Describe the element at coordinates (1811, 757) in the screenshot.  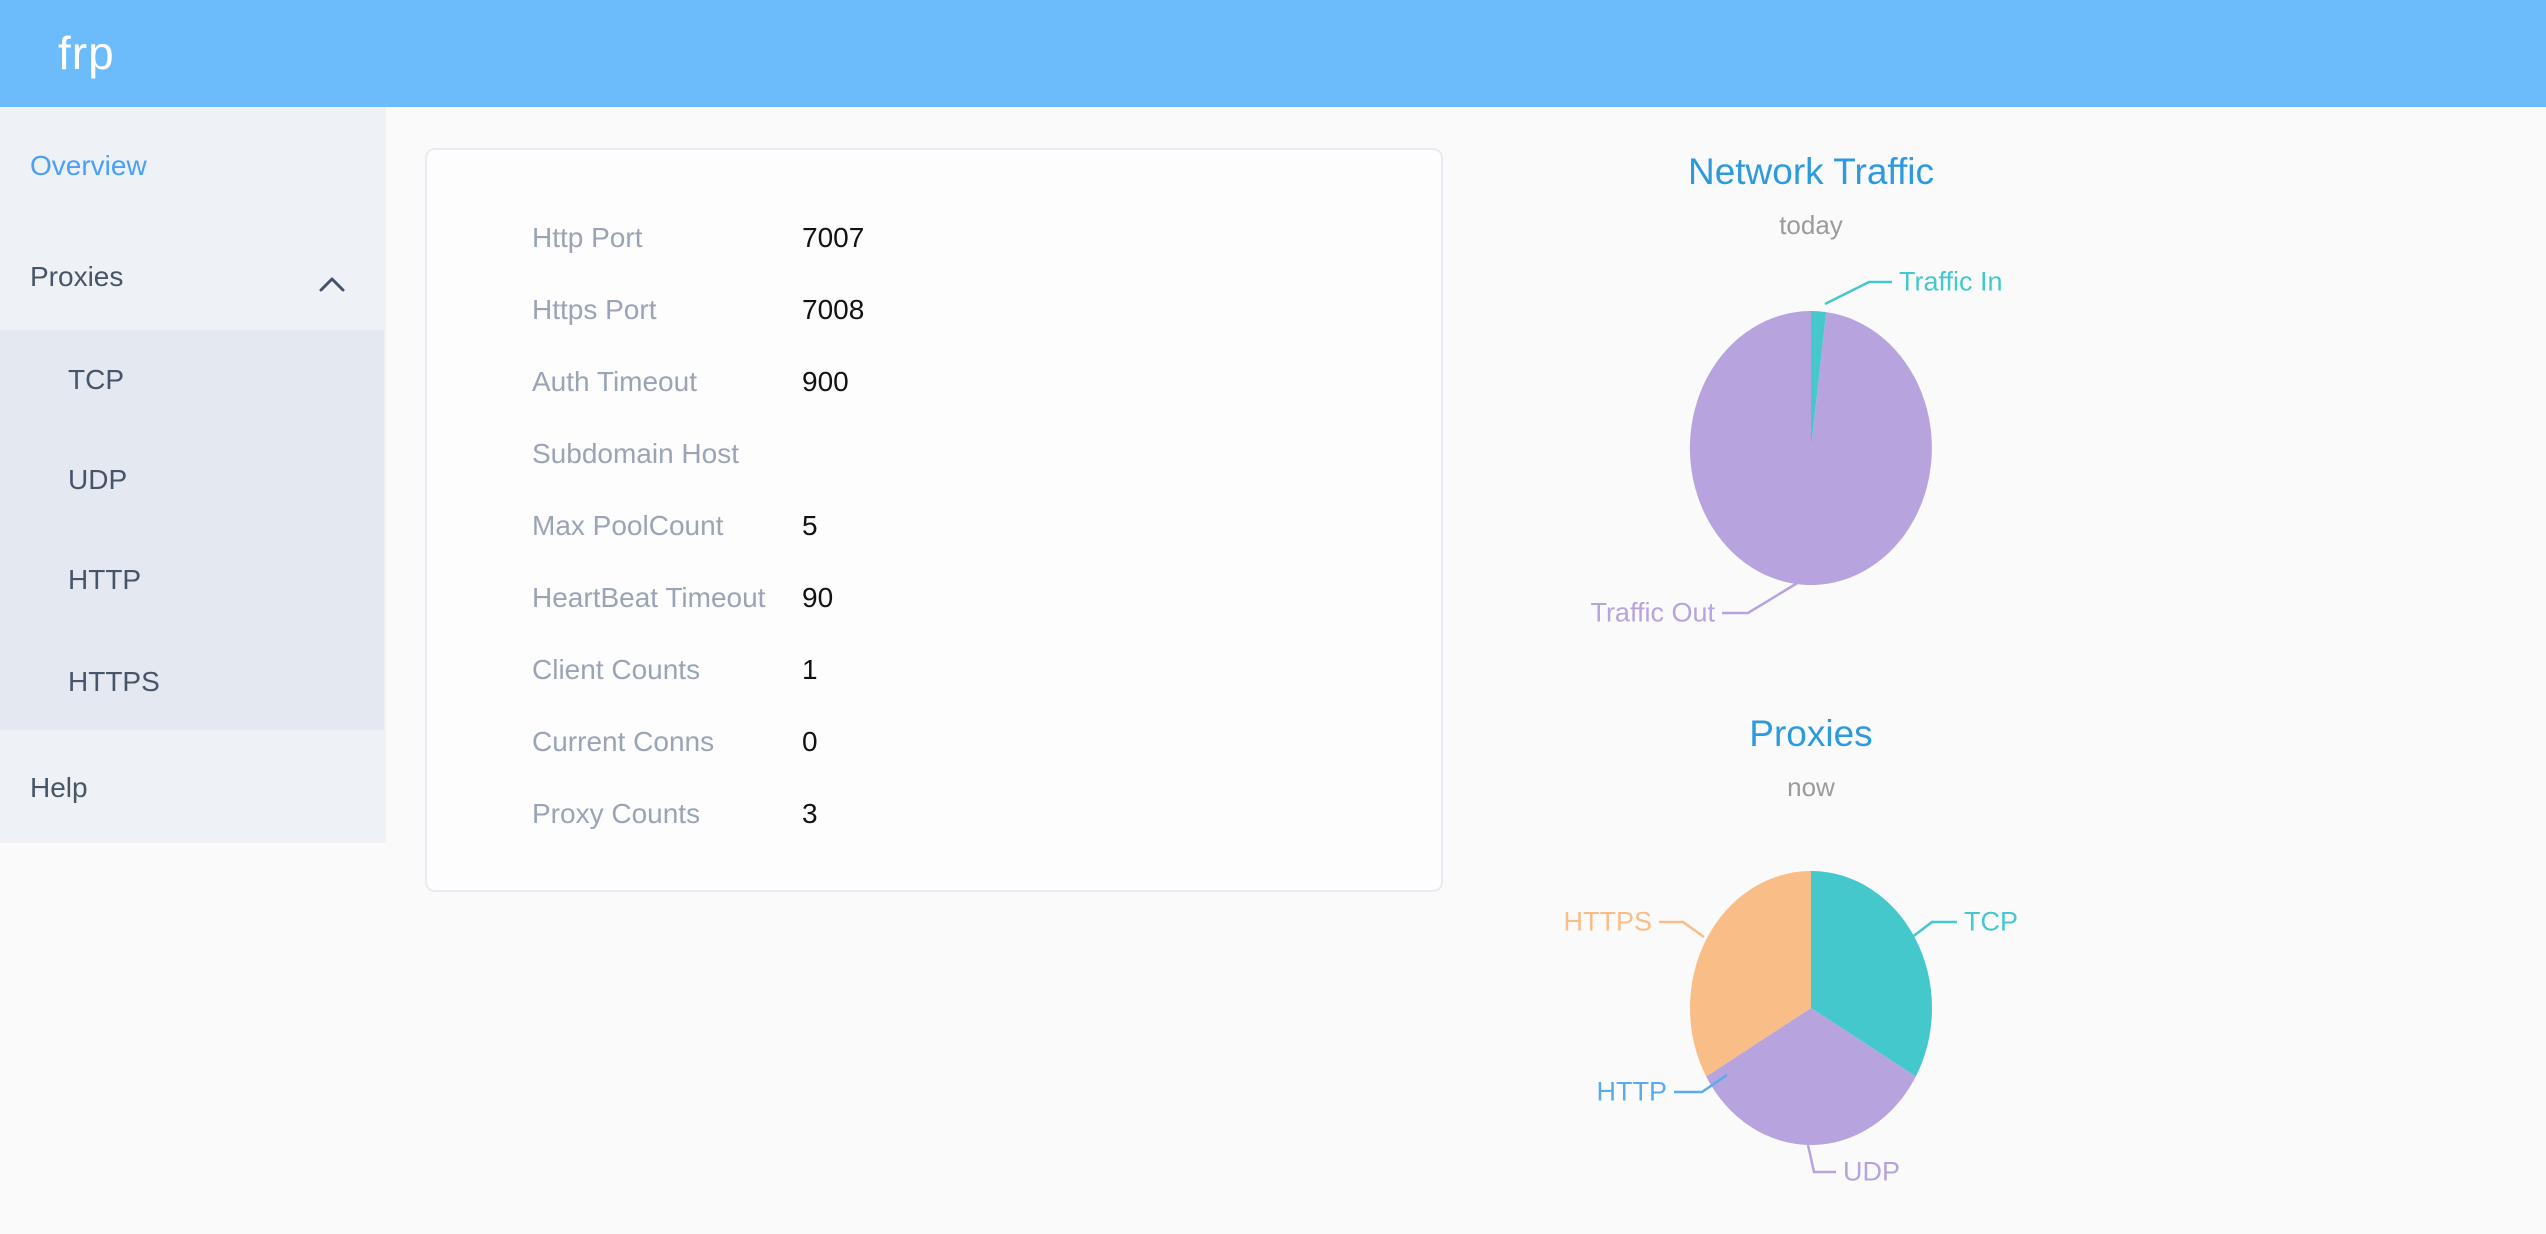
I see `proxies-chart-header: Proxies now` at that location.